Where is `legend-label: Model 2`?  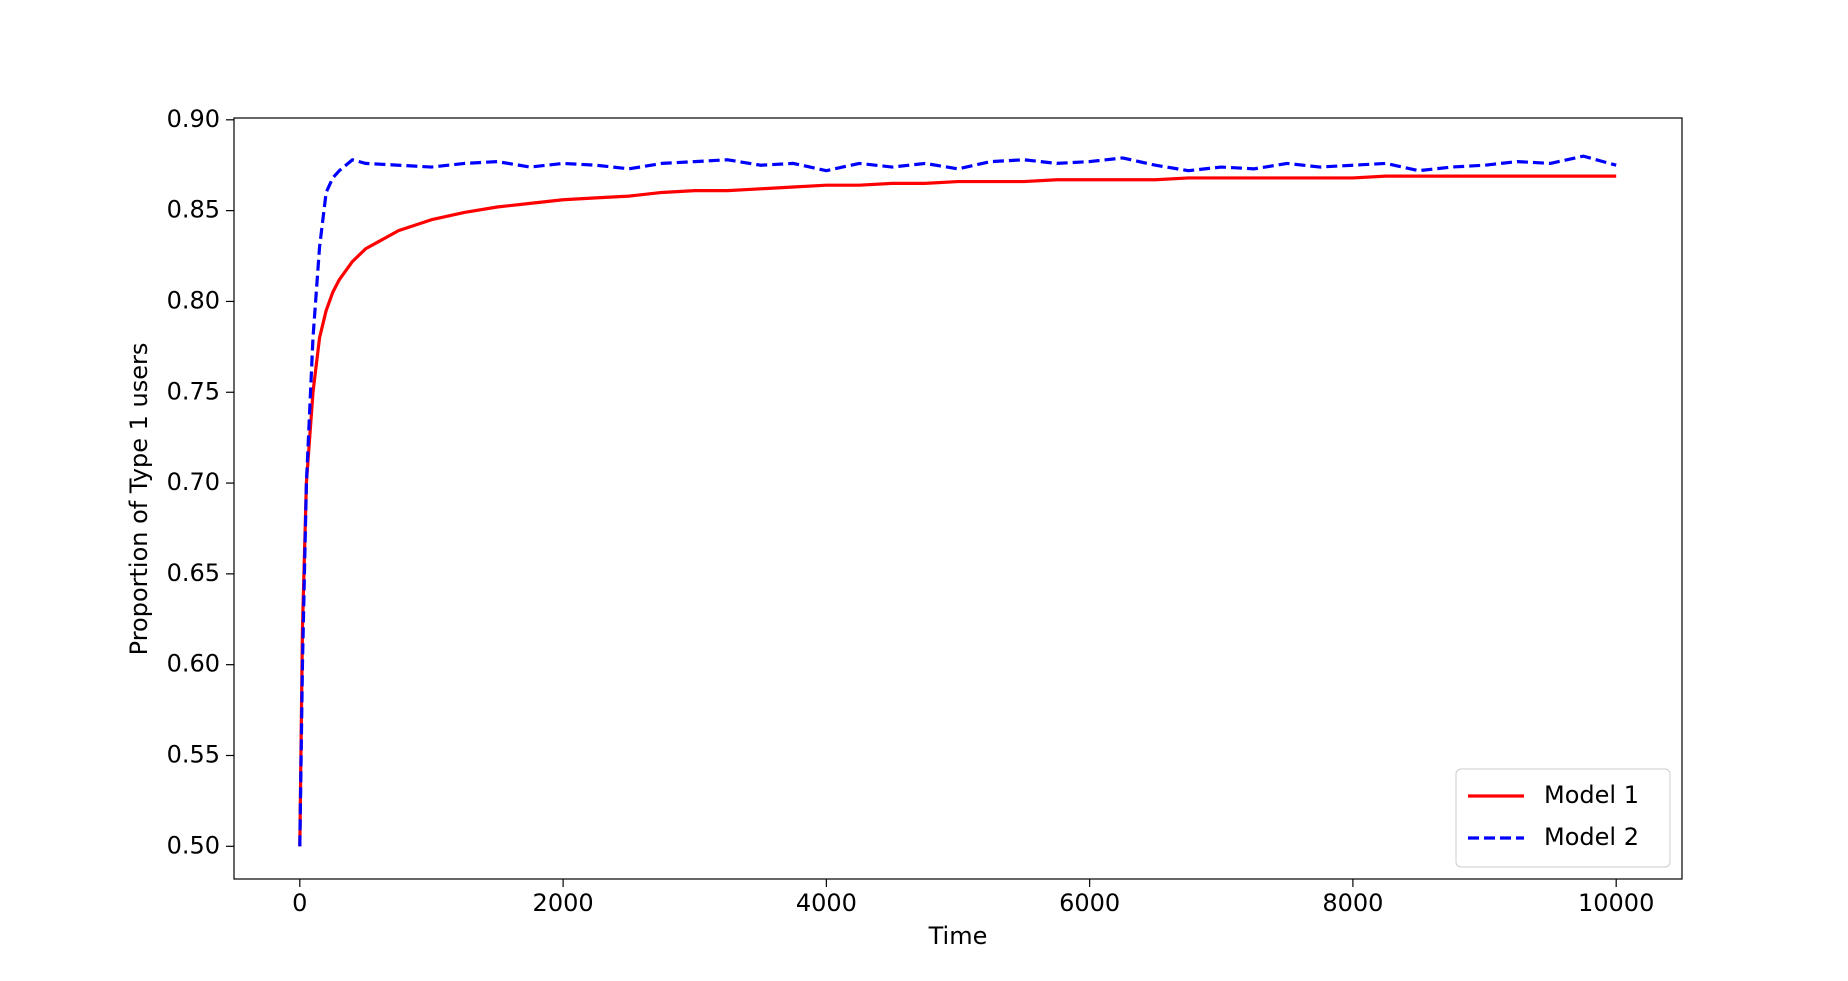
legend-label: Model 2 is located at coordinates (1591, 837).